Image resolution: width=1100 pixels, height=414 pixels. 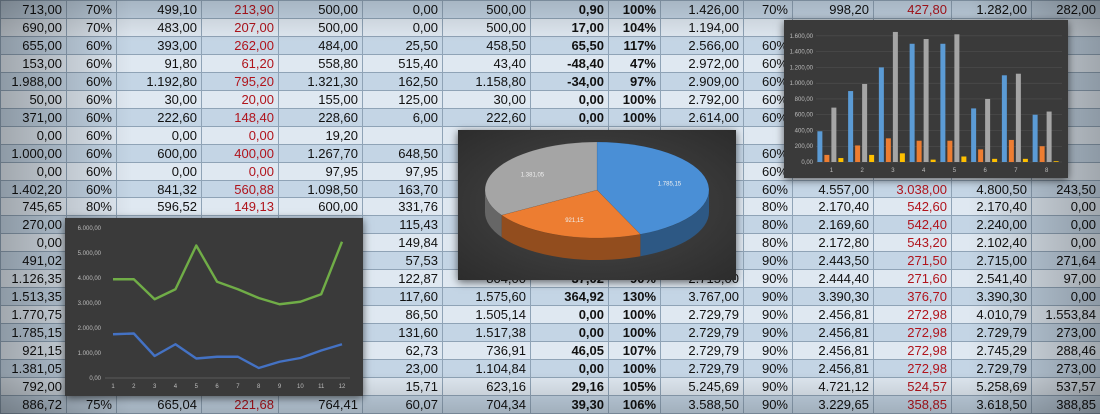 I want to click on table-cell: 483,00, so click(x=159, y=27).